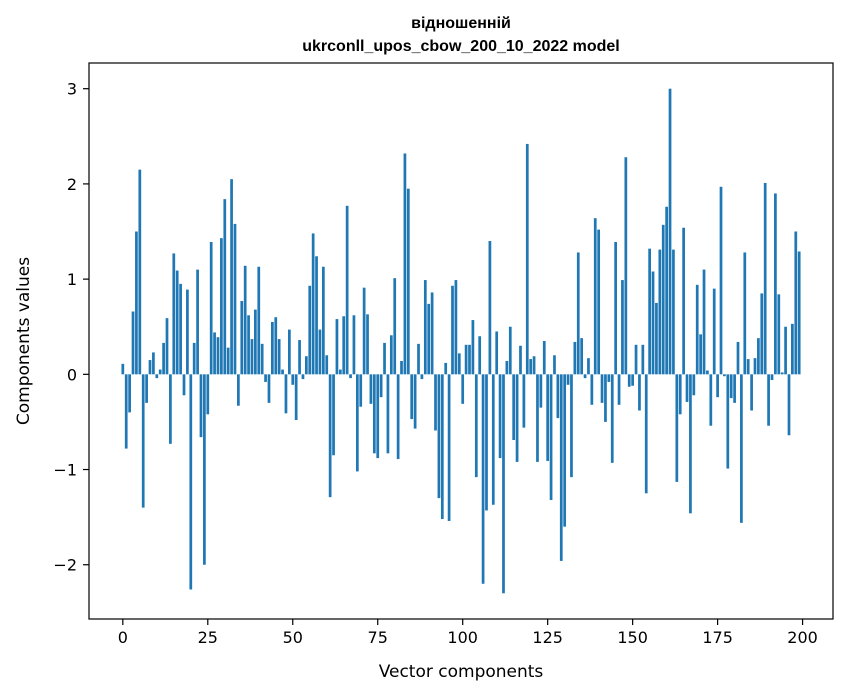  What do you see at coordinates (208, 637) in the screenshot?
I see `x-tick-label: 25` at bounding box center [208, 637].